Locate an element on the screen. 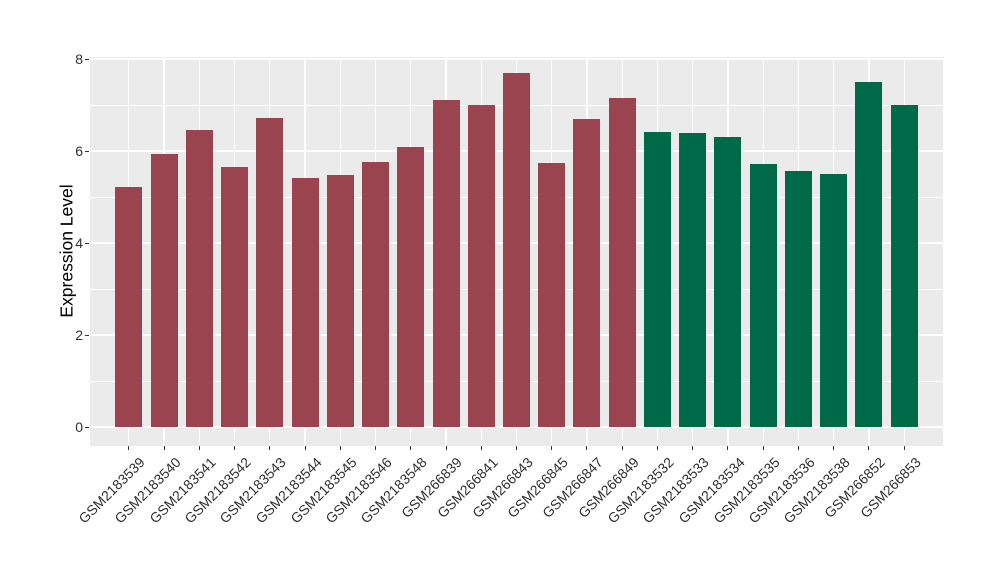  y-tick-label: 2 is located at coordinates (79, 335).